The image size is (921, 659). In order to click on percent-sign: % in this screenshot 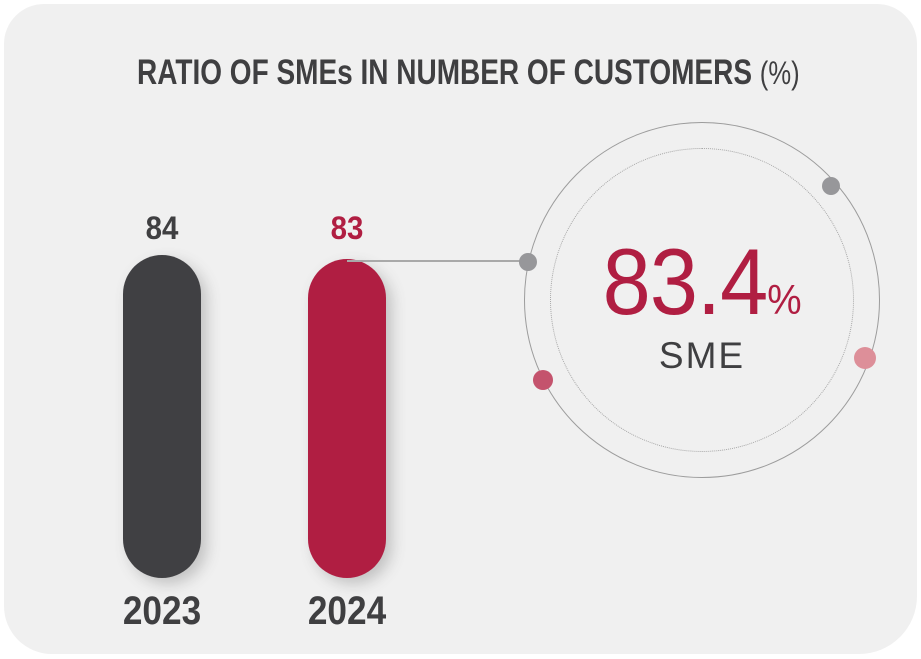, I will do `click(784, 299)`.